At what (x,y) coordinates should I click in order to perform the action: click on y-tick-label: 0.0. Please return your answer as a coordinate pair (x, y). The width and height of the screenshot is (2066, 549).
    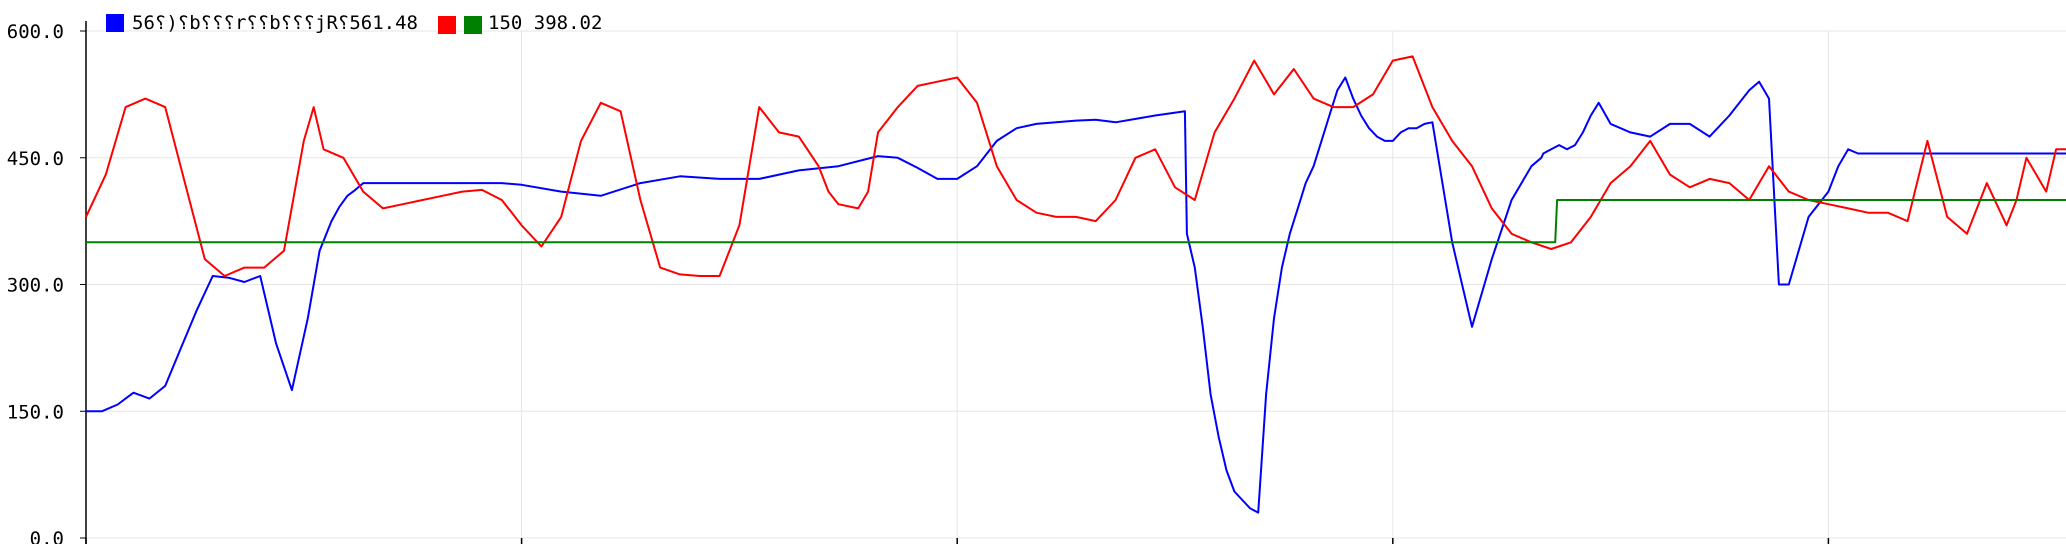
    Looking at the image, I should click on (47, 536).